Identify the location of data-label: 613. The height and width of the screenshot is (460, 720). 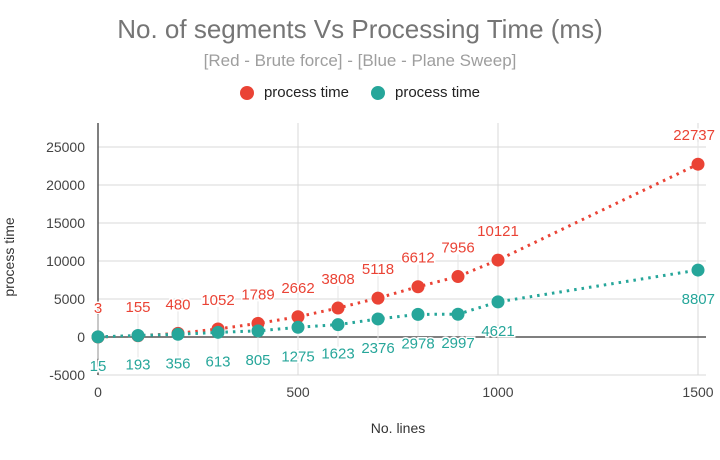
(217, 361).